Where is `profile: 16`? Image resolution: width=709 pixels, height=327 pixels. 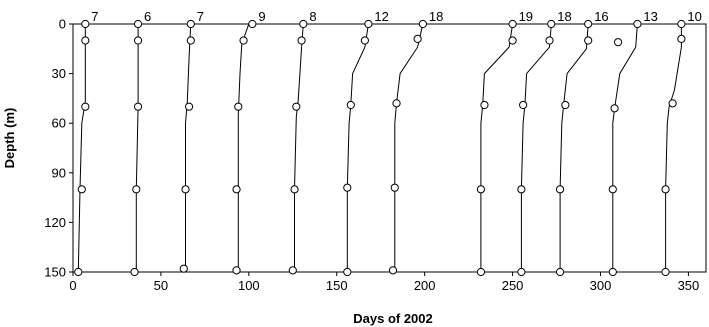
profile: 16 is located at coordinates (582, 143).